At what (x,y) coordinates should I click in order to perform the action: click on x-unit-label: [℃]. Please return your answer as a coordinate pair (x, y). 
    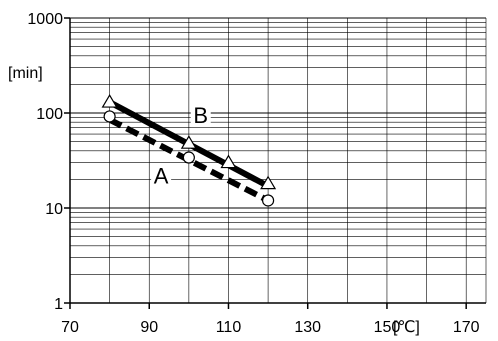
    Looking at the image, I should click on (406, 327).